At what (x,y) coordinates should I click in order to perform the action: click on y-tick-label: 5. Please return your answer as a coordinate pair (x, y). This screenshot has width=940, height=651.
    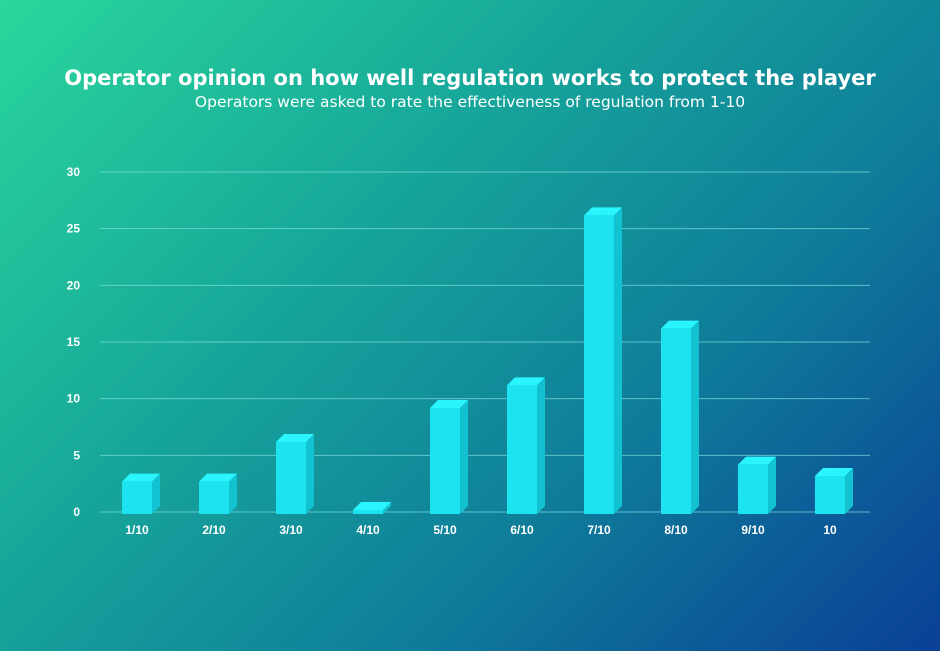
    Looking at the image, I should click on (76, 455).